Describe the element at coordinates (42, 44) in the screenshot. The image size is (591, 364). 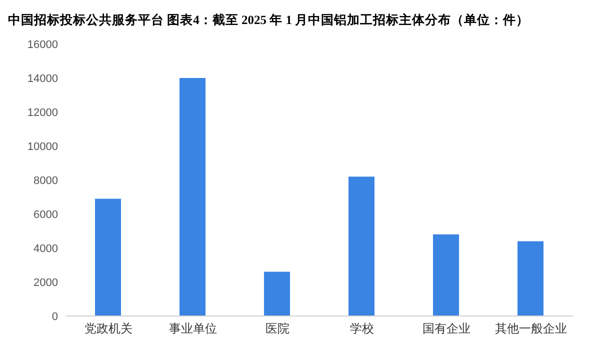
I see `y-tick-label: 16000` at that location.